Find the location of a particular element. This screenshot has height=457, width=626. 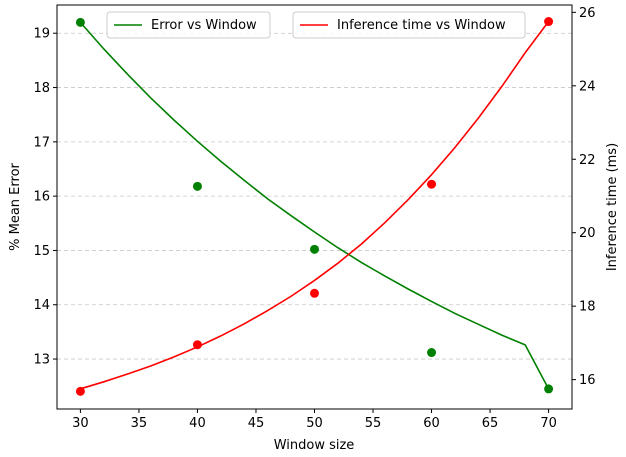

x-tick-label: 35 is located at coordinates (139, 423).